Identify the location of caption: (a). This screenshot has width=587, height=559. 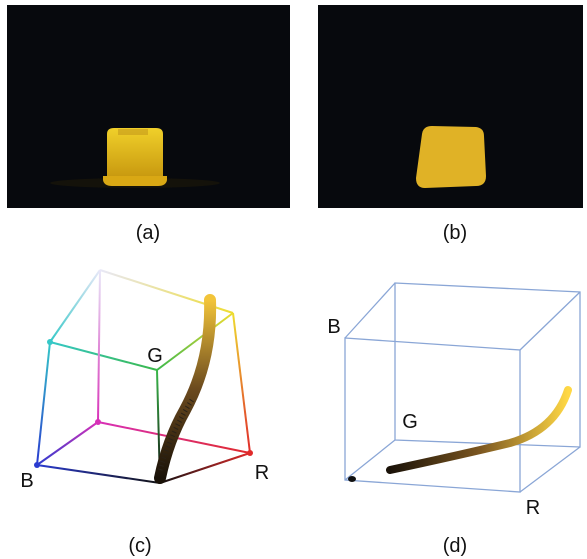
(148, 233).